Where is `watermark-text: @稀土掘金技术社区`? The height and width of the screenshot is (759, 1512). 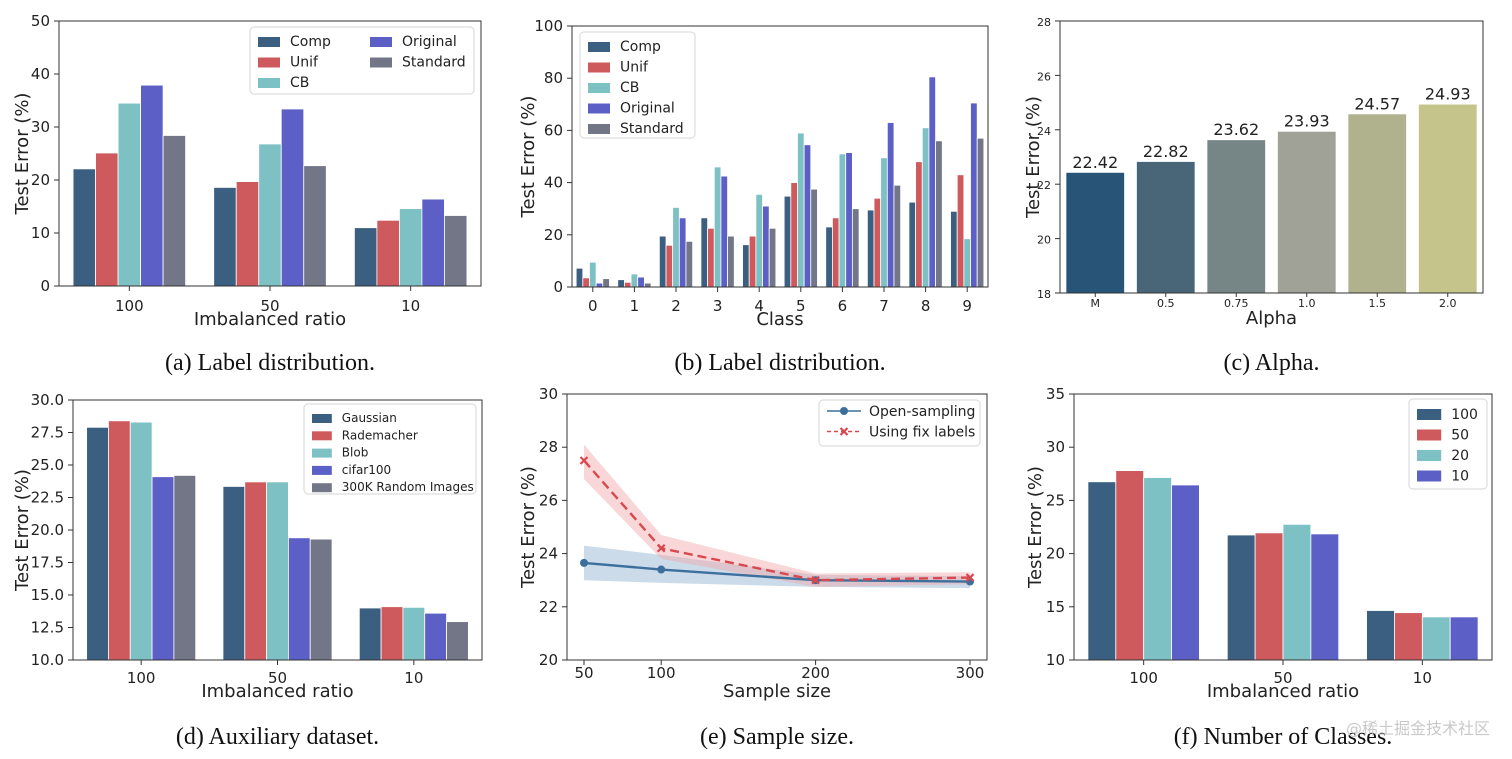
watermark-text: @稀土掘金技术社区 is located at coordinates (1418, 728).